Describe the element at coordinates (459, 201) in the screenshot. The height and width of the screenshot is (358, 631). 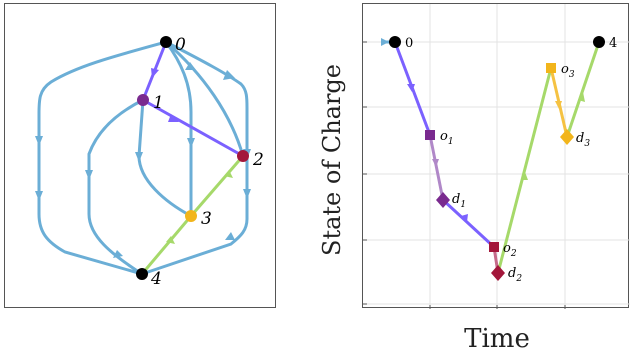
I see `label-d1: d1` at that location.